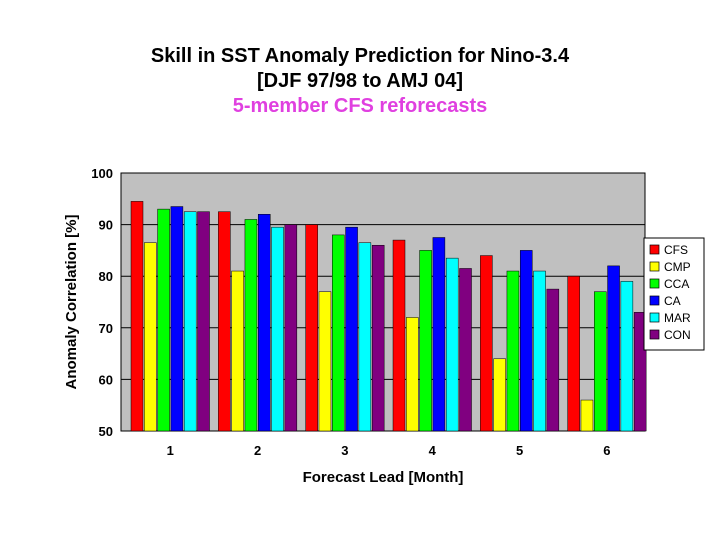 The image size is (720, 540). What do you see at coordinates (383, 477) in the screenshot?
I see `x-axis-label: Forecast Lead [Month]` at bounding box center [383, 477].